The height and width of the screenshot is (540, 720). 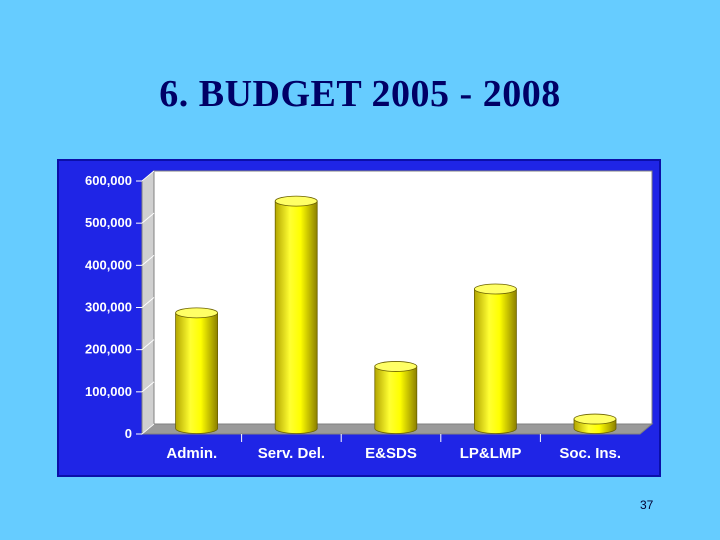 I want to click on x-tick-label: LP&LMP, so click(x=491, y=453).